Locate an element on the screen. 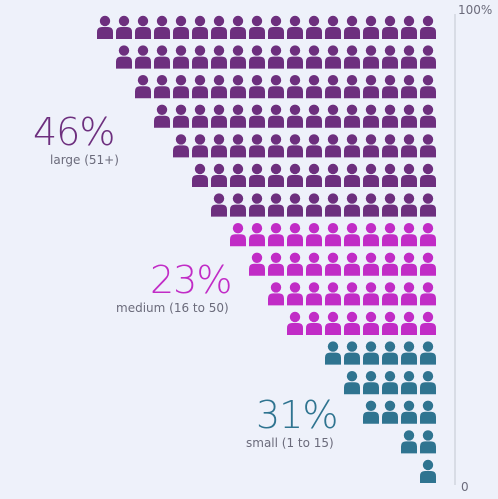  medium-percent-label: 23% is located at coordinates (191, 280).